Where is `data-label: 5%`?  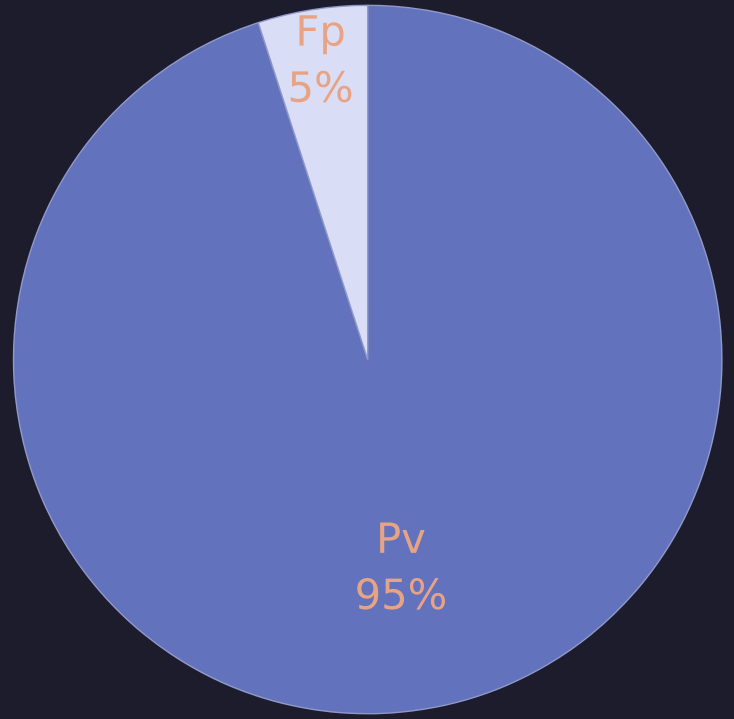 data-label: 5% is located at coordinates (321, 86).